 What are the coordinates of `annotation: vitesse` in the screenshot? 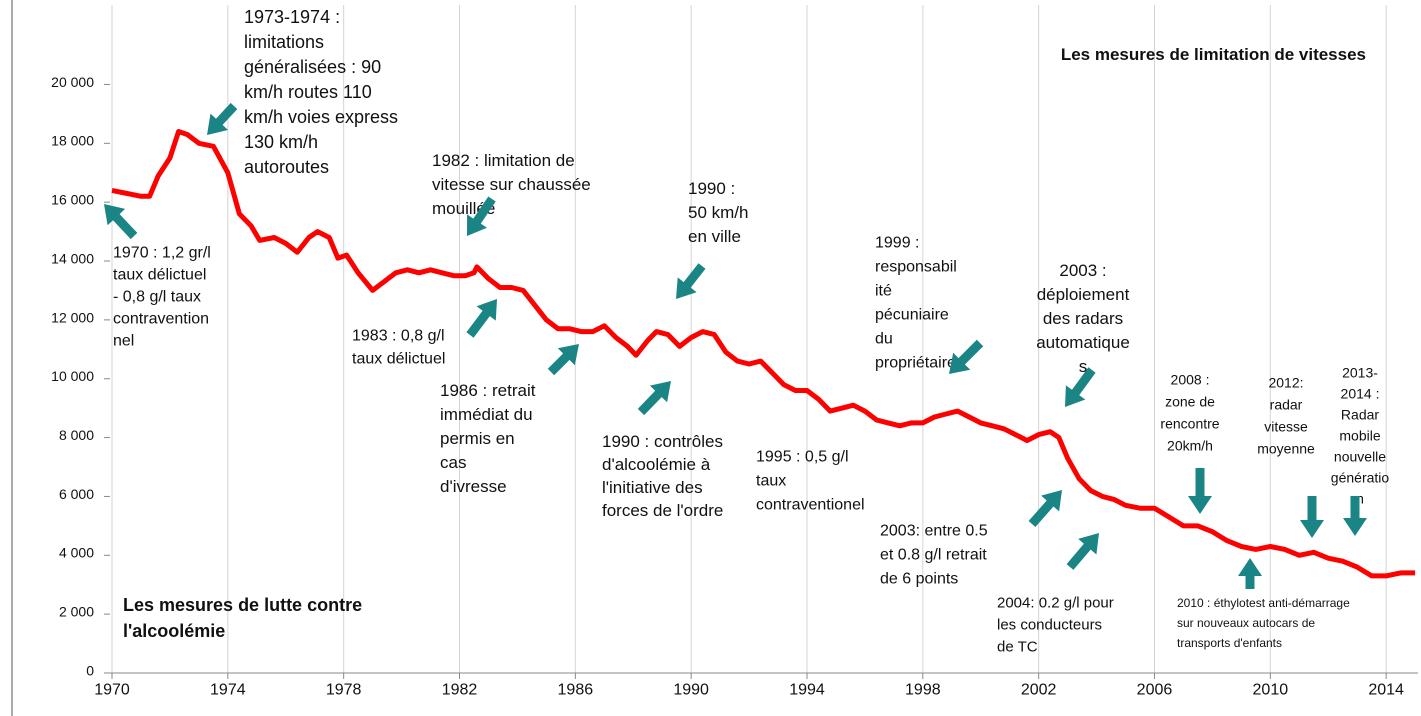 It's located at (1286, 426).